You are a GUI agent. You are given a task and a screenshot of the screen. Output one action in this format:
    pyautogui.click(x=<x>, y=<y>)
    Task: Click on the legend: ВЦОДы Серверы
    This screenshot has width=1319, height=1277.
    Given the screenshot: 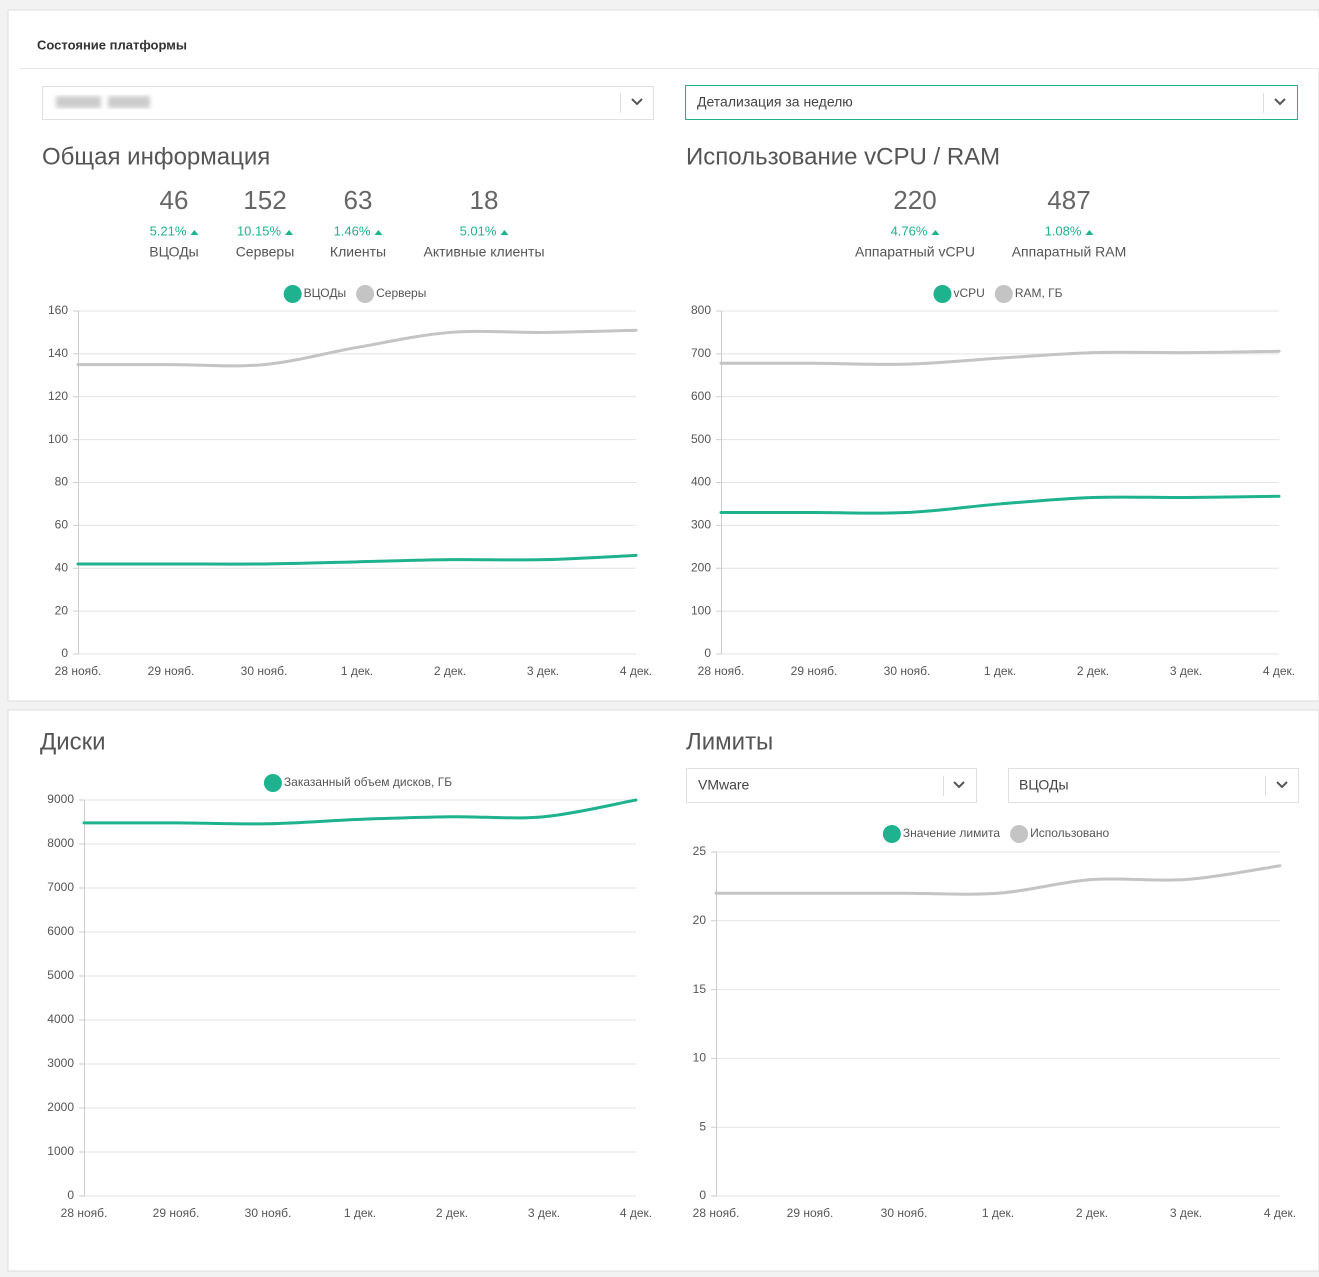 What is the action you would take?
    pyautogui.click(x=354, y=294)
    